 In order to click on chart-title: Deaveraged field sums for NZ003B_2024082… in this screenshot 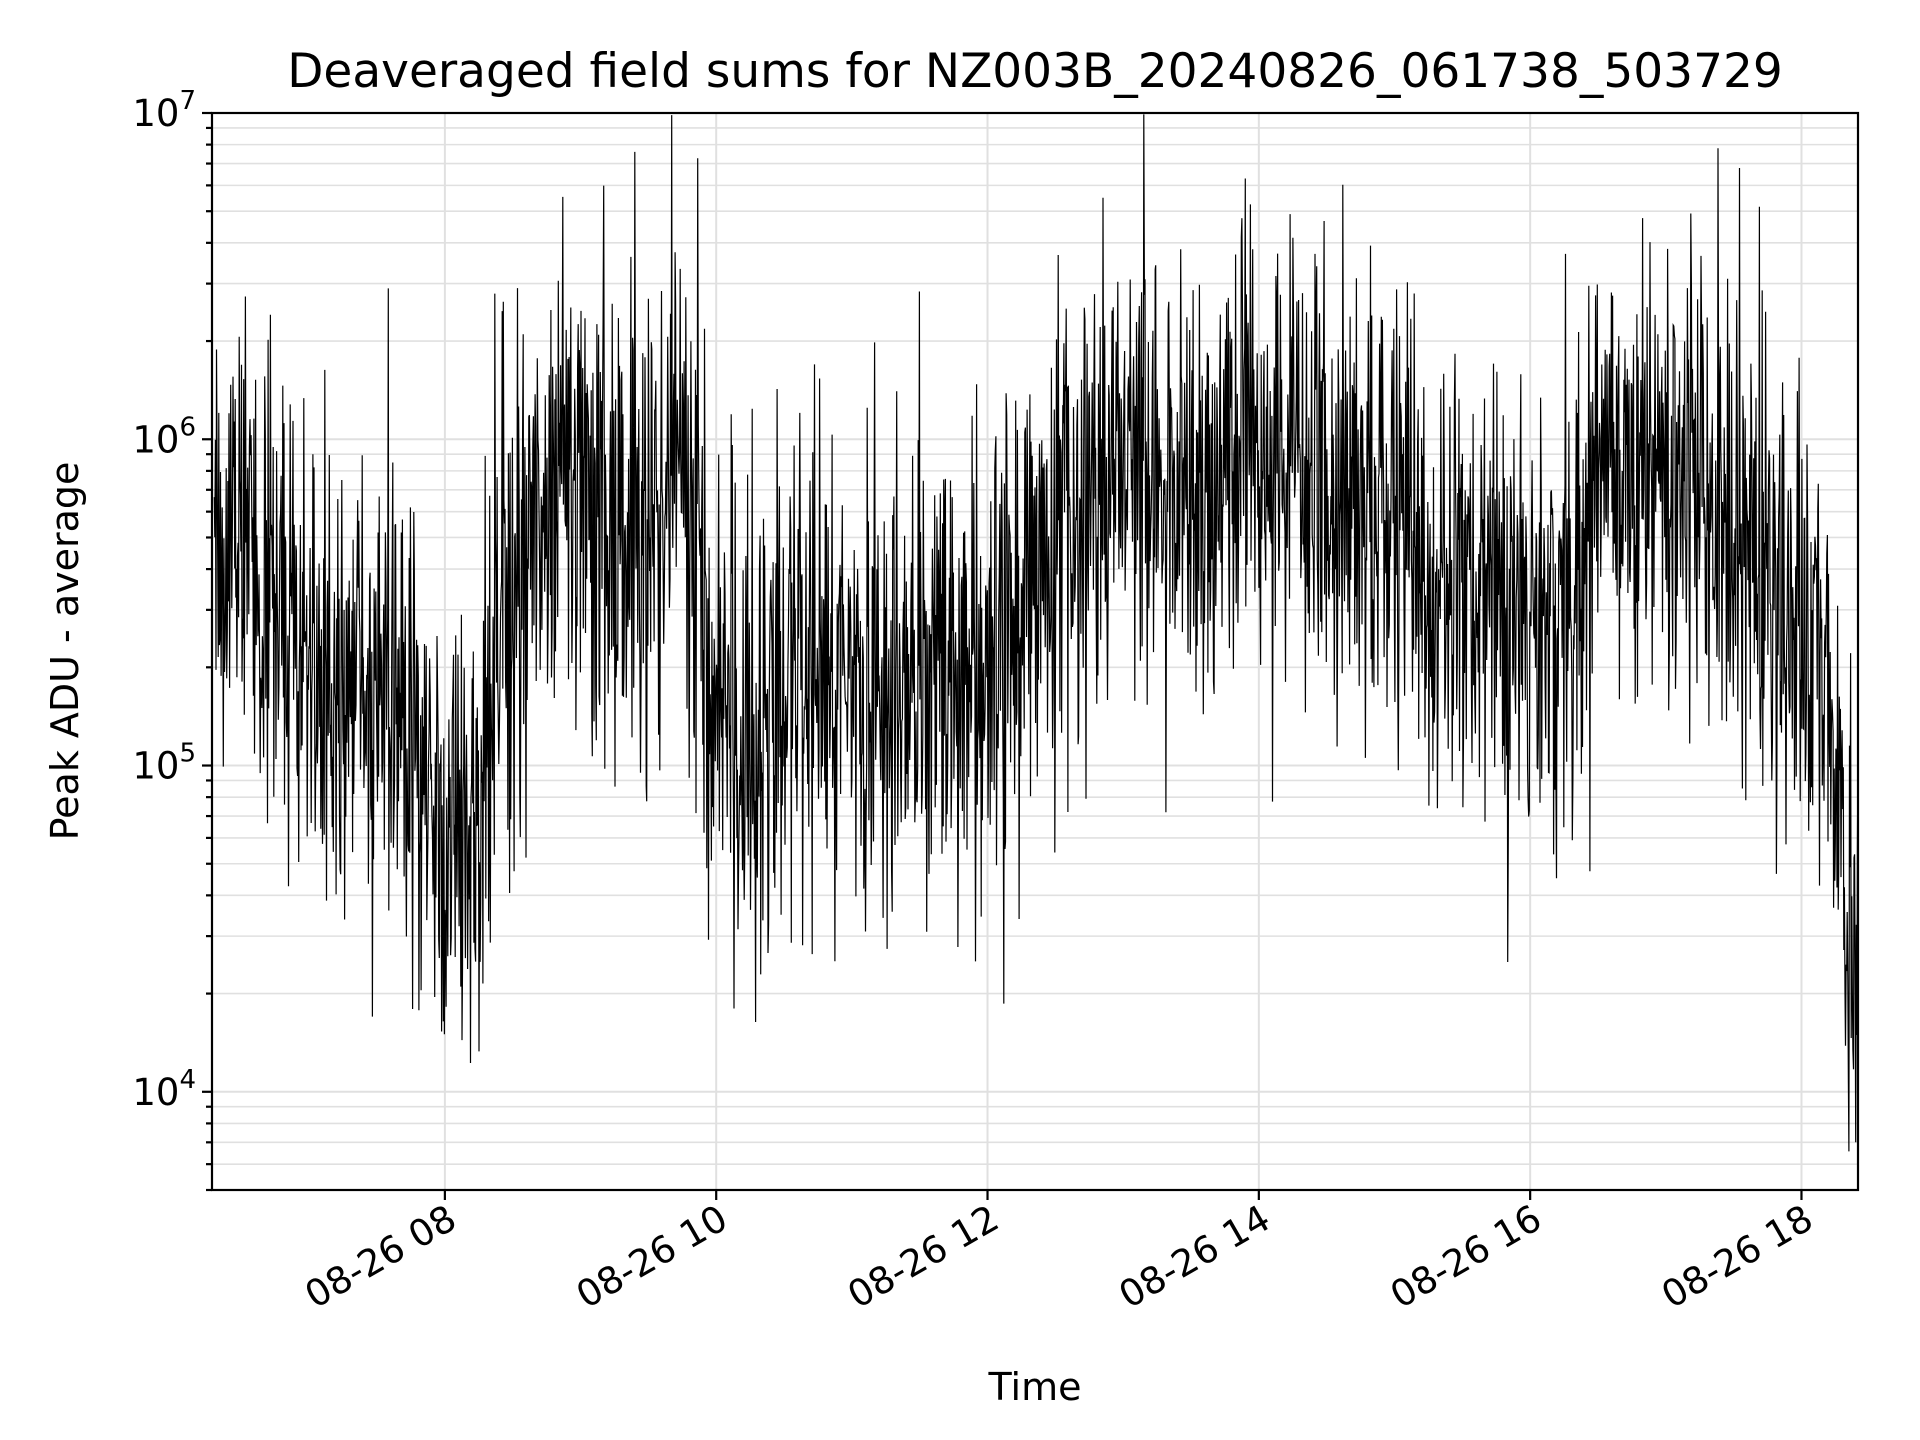, I will do `click(1035, 71)`.